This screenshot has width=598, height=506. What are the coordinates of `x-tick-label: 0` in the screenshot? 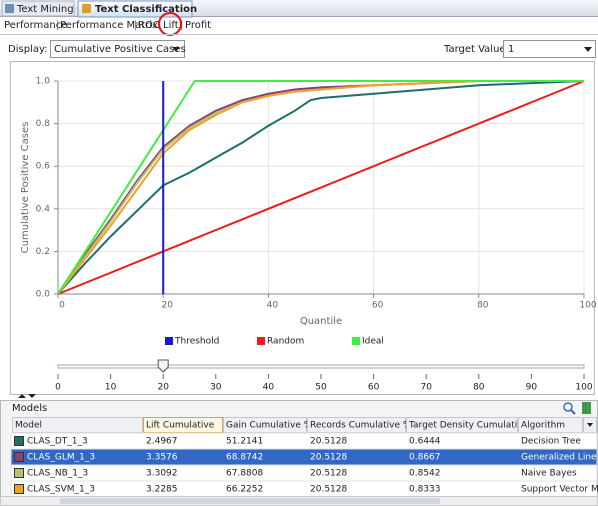 It's located at (62, 306).